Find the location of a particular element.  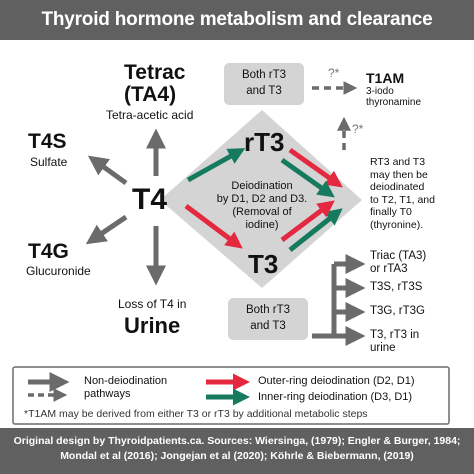

legend-box is located at coordinates (231, 395).